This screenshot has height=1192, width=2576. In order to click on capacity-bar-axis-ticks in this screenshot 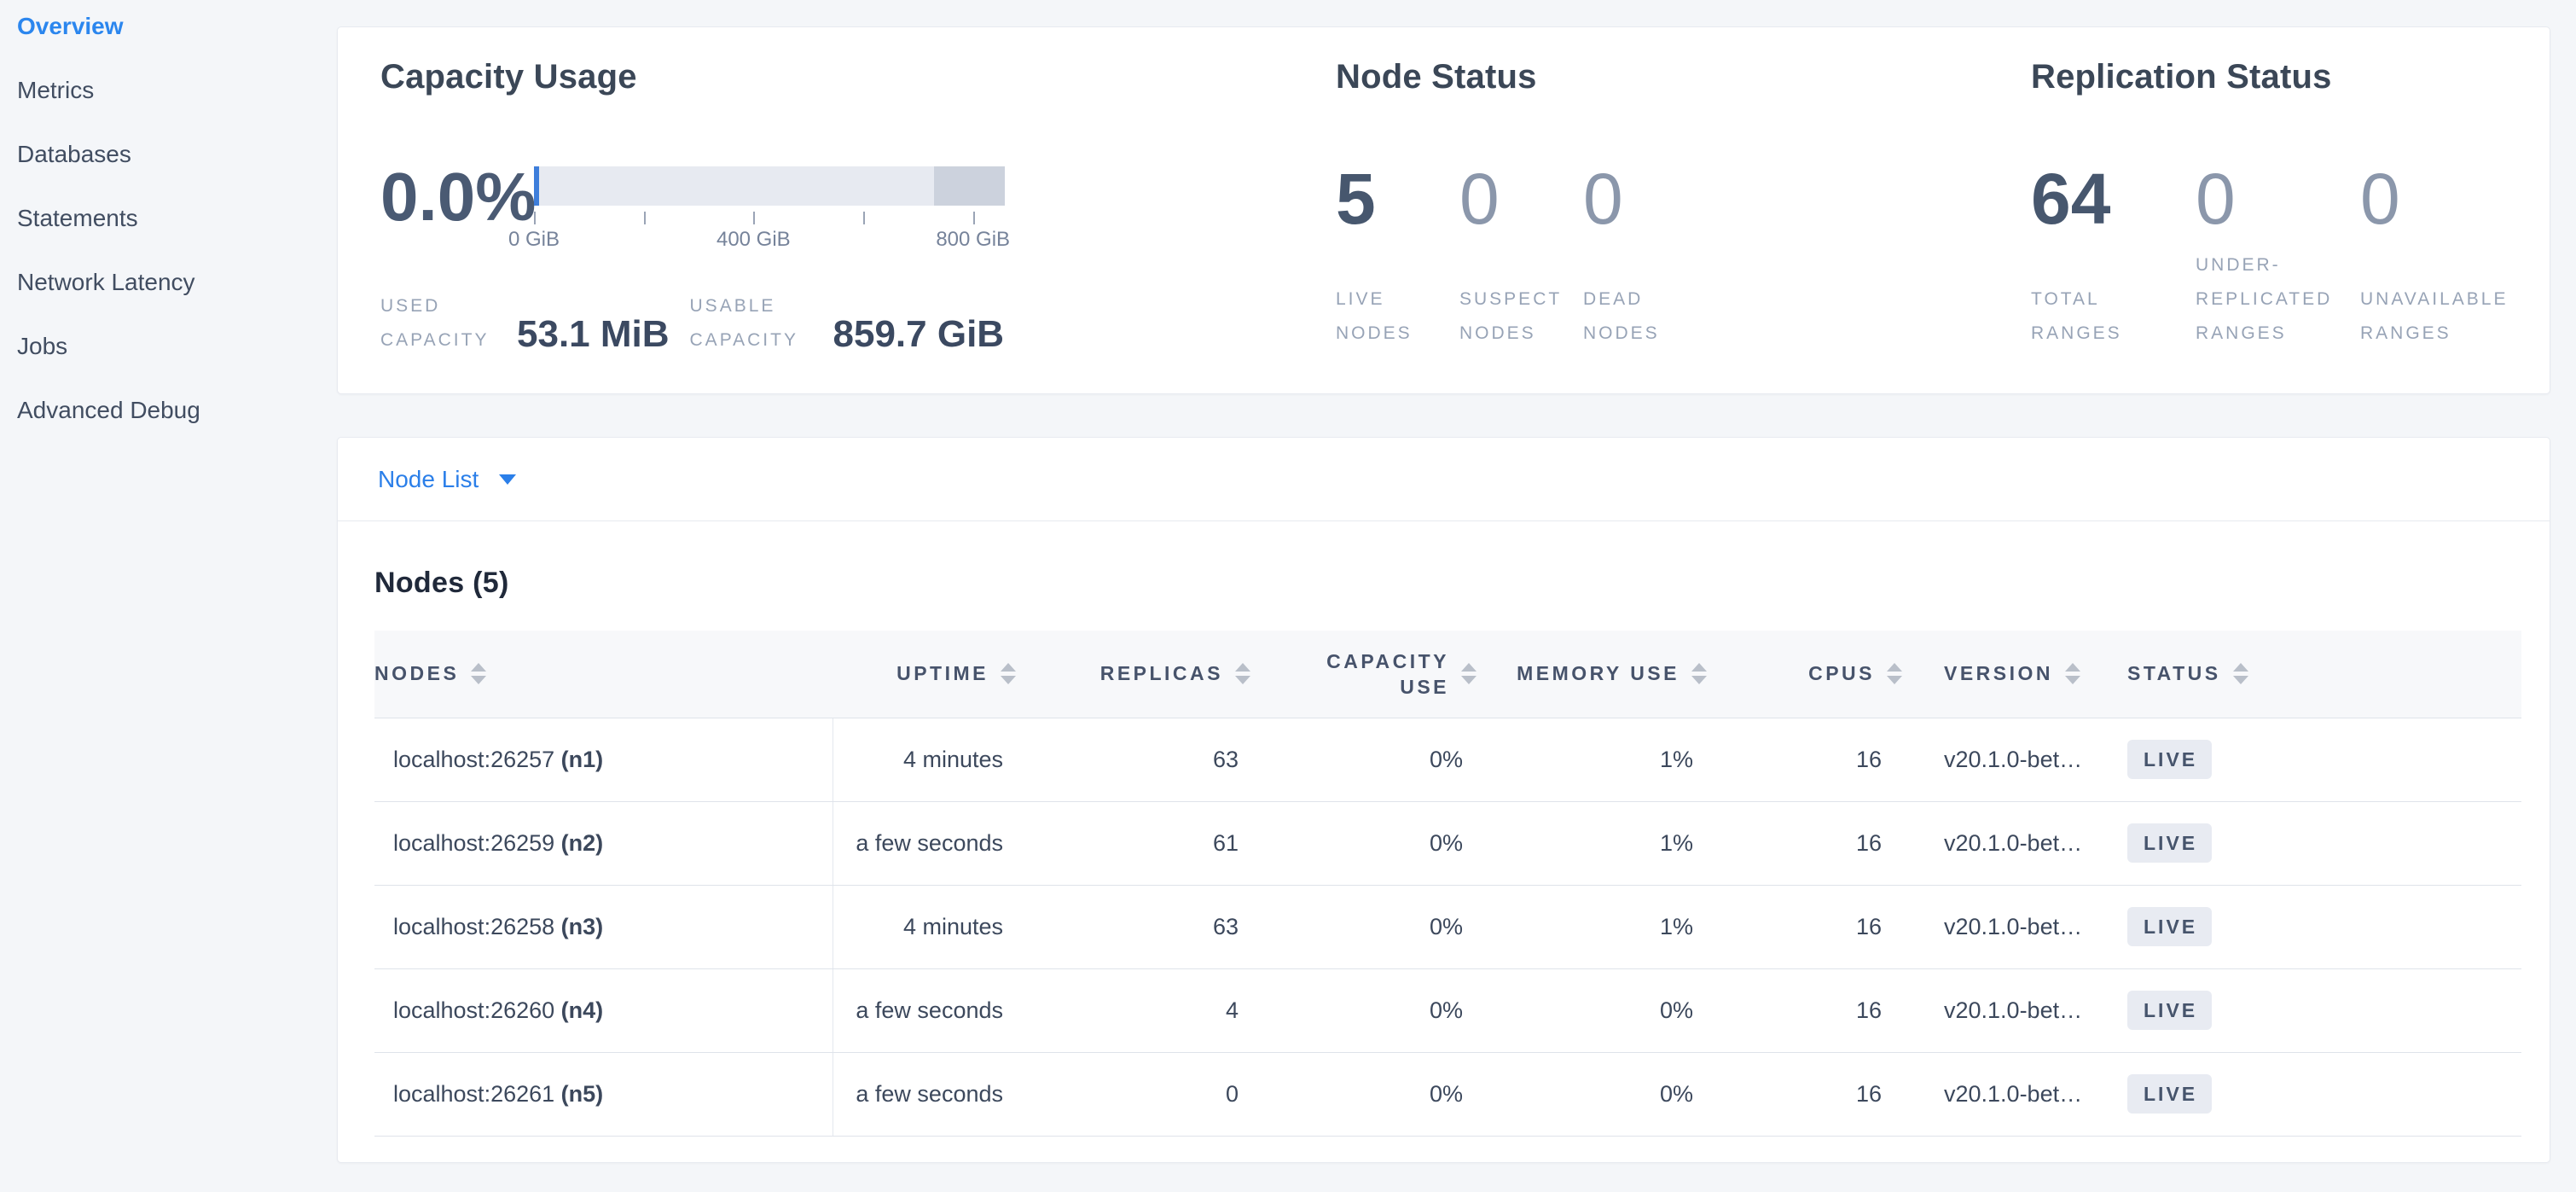, I will do `click(769, 215)`.